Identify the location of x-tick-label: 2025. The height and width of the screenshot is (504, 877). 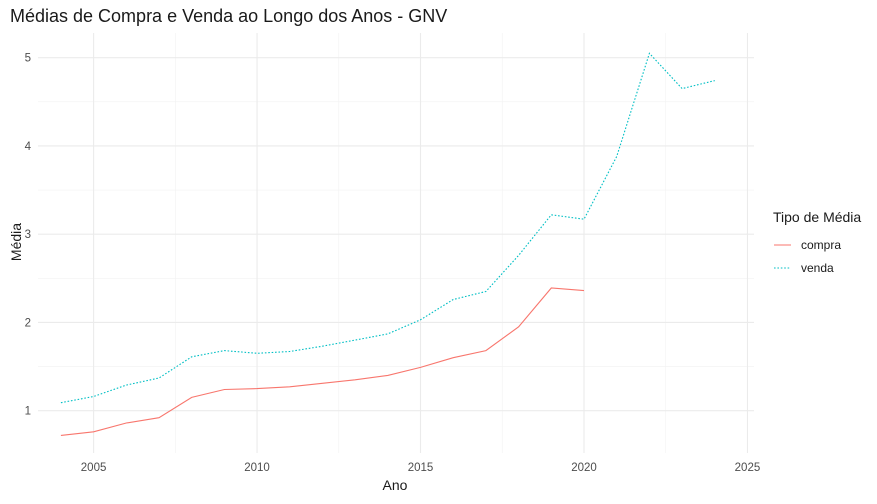
(748, 468).